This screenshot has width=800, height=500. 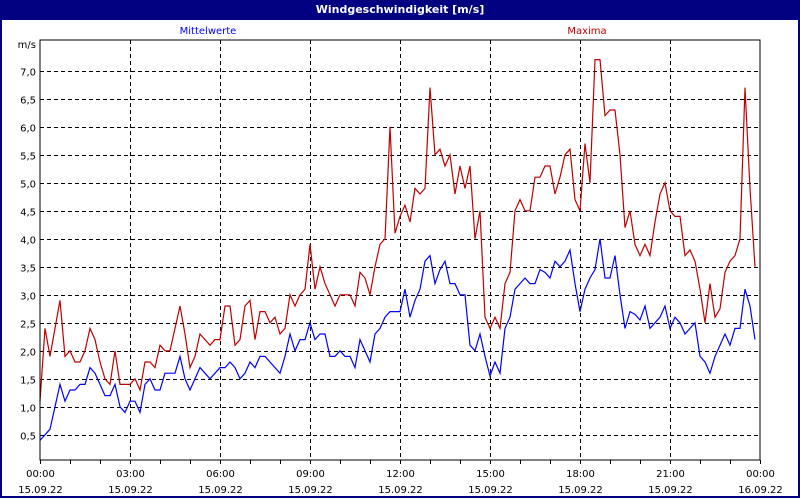 I want to click on y-tick-label: 4,0, so click(x=28, y=241).